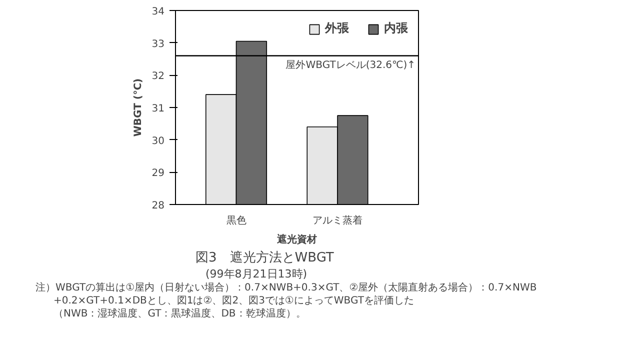  Describe the element at coordinates (257, 274) in the screenshot. I see `text: (99年8月21日13時)` at that location.